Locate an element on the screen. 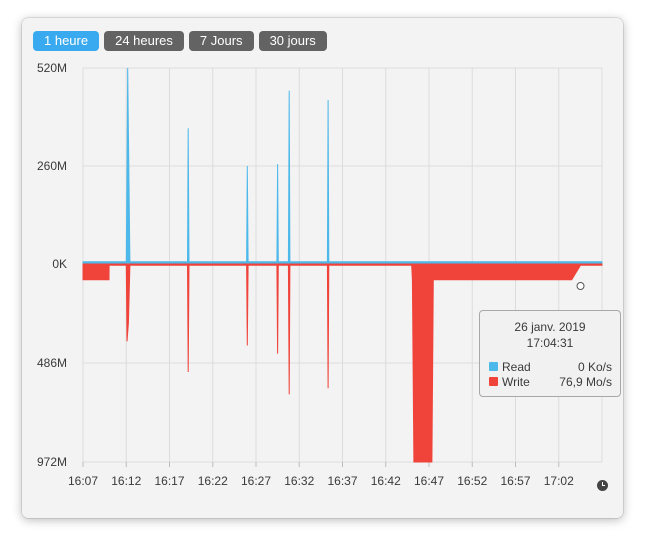 The width and height of the screenshot is (646, 546). tooltip-write-value: 76,9 Mo/s is located at coordinates (585, 382).